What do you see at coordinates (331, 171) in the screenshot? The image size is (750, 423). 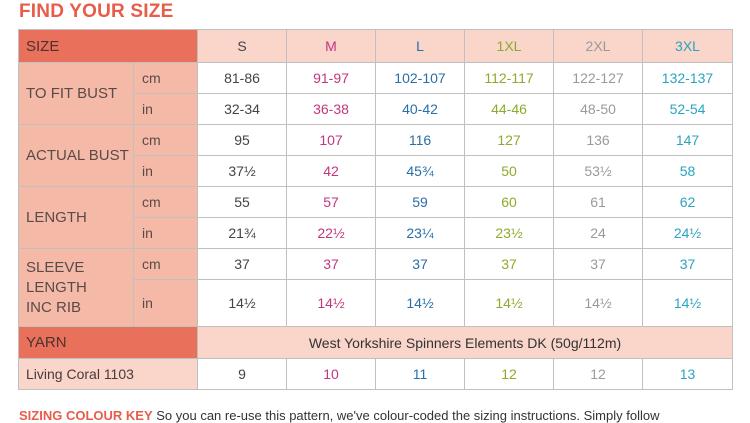 I see `value-cell: 42` at bounding box center [331, 171].